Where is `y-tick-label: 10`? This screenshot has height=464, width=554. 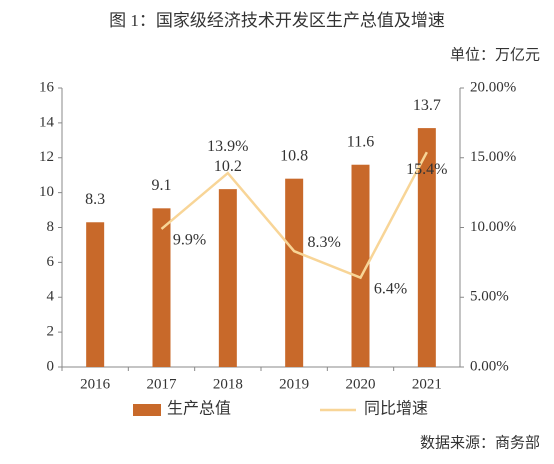
y-tick-label: 10 is located at coordinates (46, 192).